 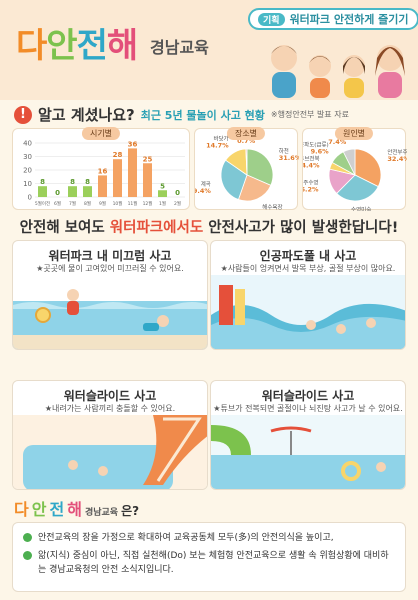 I want to click on tagline: 기획 워터파크 안전하게 즐기기, so click(x=333, y=19).